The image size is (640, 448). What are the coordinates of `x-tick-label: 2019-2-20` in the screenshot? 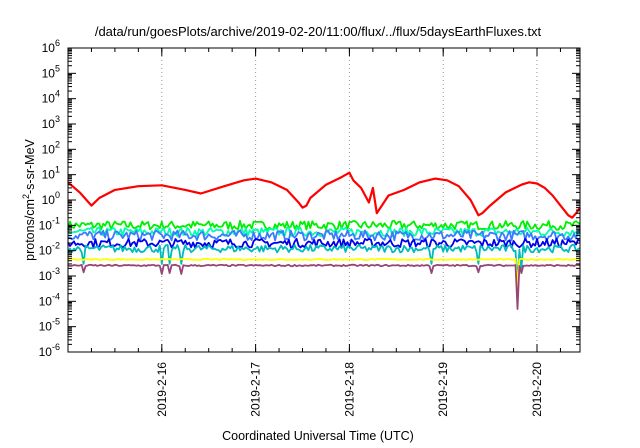 It's located at (537, 389).